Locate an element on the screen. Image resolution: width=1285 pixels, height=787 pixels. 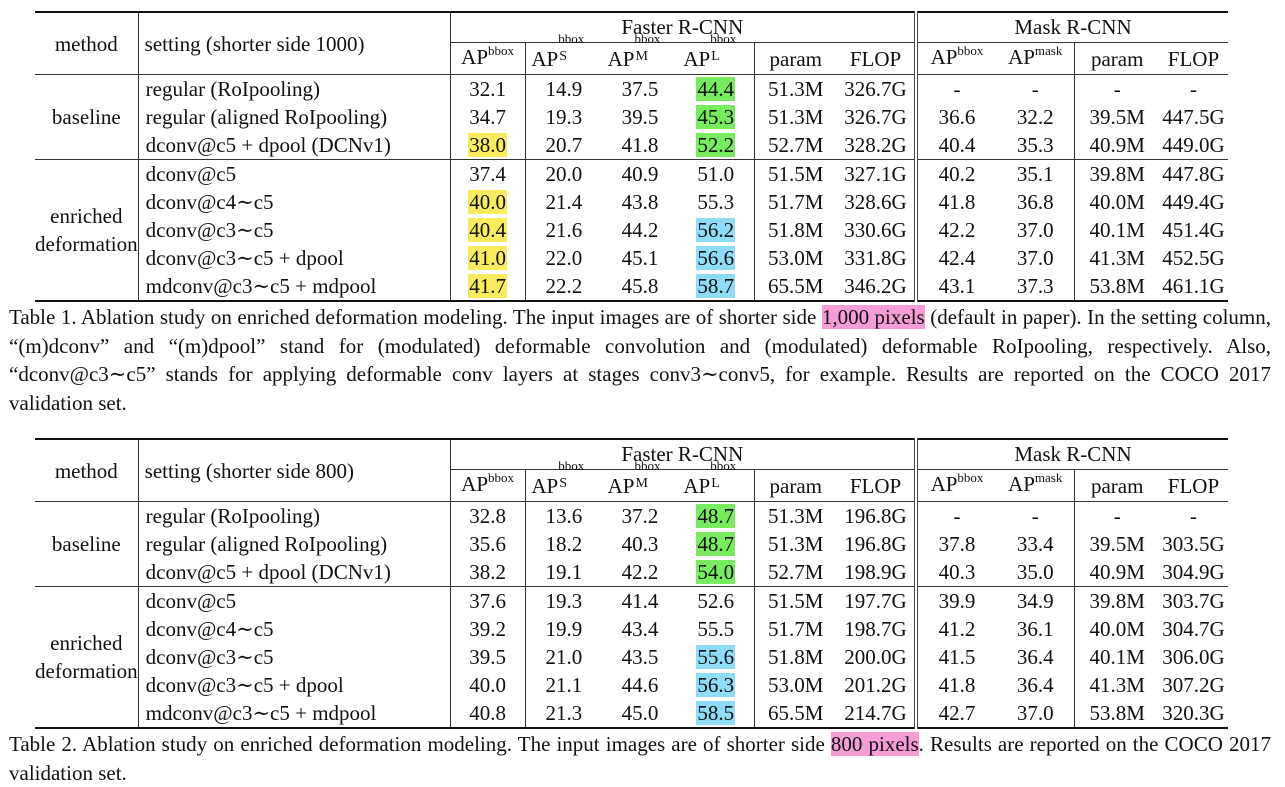
header-text: mask is located at coordinates (1048, 477).